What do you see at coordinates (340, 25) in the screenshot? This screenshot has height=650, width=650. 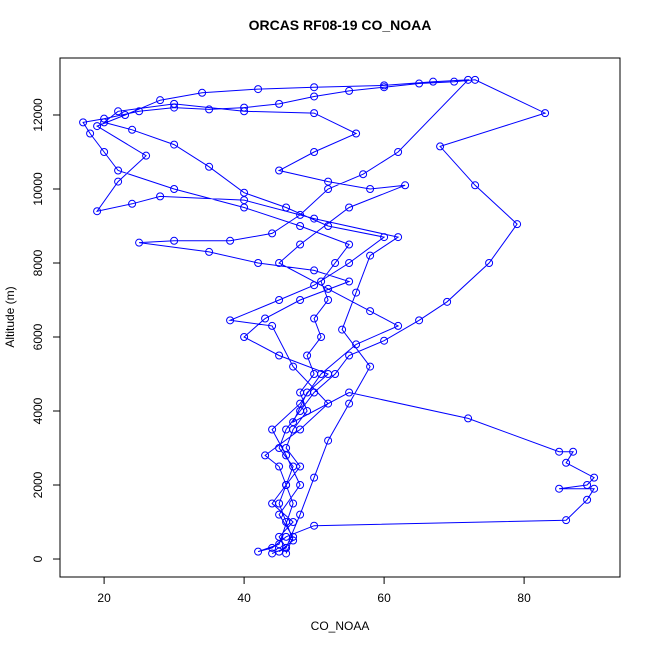 I see `chart-title: ORCAS RF08-19 CO_NOAA` at bounding box center [340, 25].